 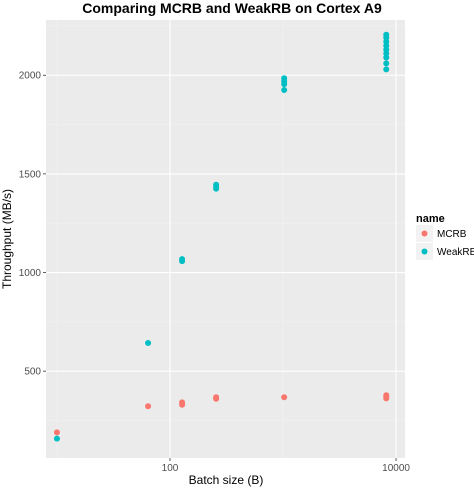 What do you see at coordinates (286, 466) in the screenshot?
I see `x-axis-ticks: 100 10000` at bounding box center [286, 466].